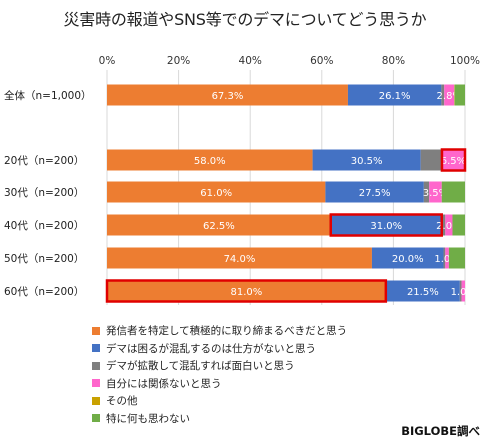  Describe the element at coordinates (219, 419) in the screenshot. I see `legend-item: 特に何も思わない` at that location.